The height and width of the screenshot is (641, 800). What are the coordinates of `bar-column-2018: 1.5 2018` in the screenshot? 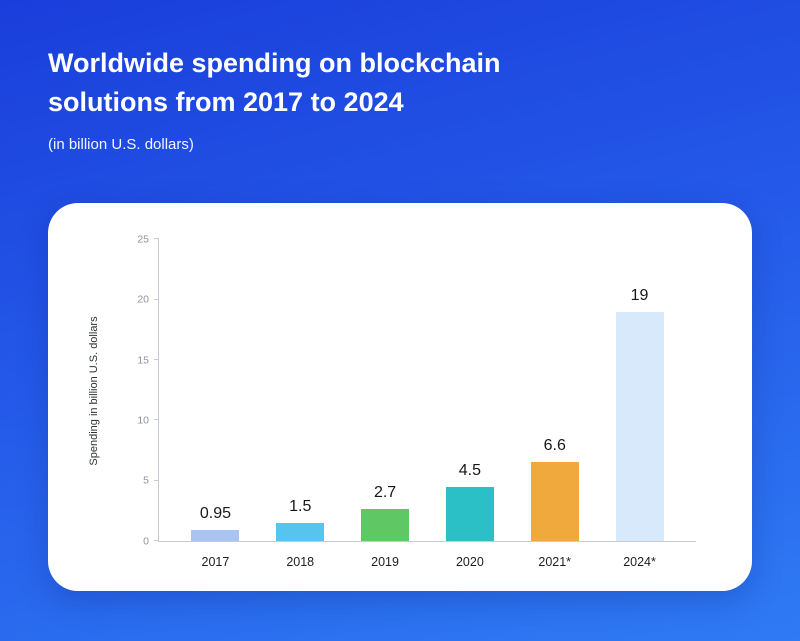 It's located at (300, 404).